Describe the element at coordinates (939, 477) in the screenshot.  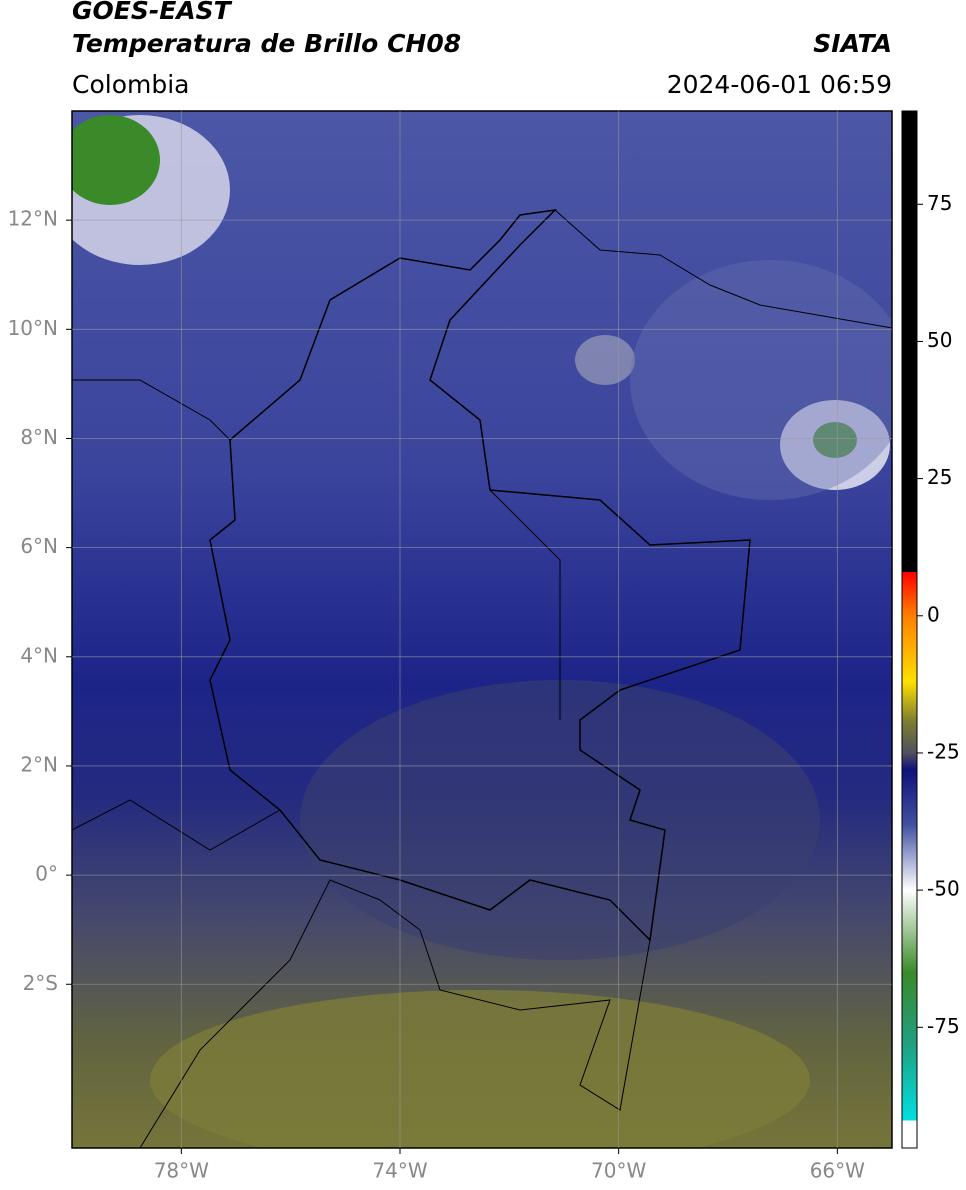
I see `colorbar-tick-label: 25` at that location.